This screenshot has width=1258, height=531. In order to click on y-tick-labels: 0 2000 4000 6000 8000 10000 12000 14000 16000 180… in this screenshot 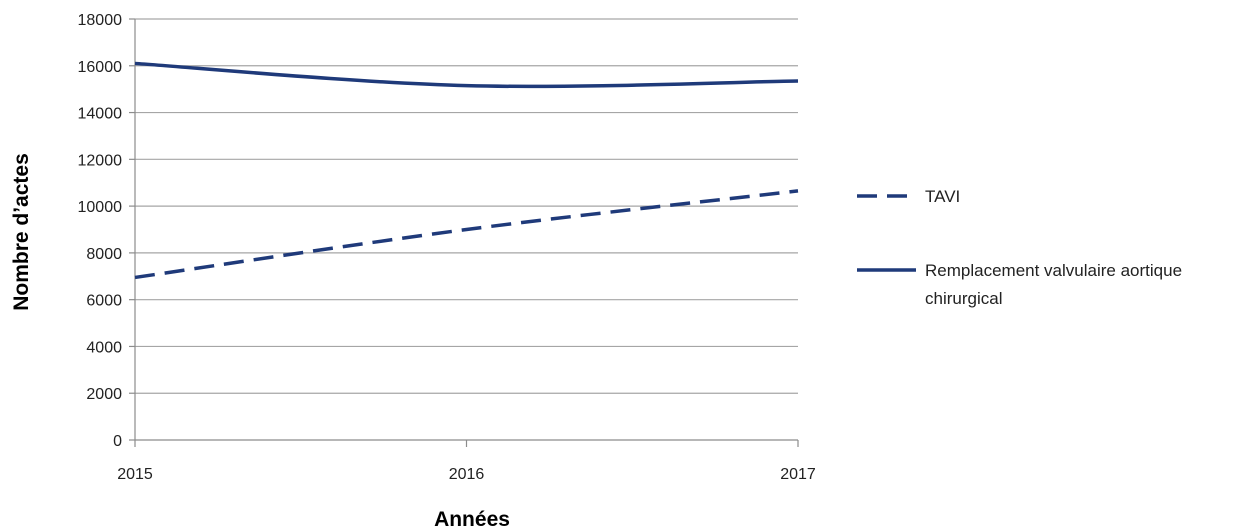, I will do `click(100, 231)`.